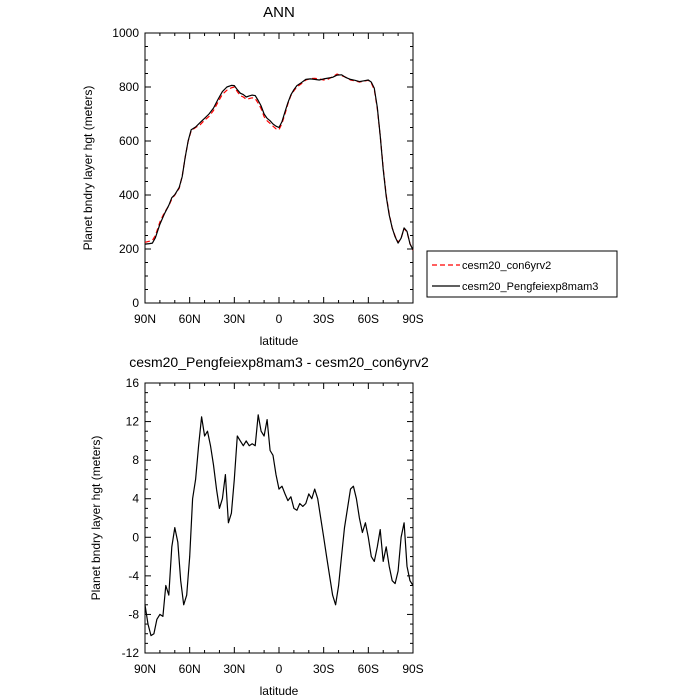 The width and height of the screenshot is (700, 700). I want to click on difference-line, so click(279, 525).